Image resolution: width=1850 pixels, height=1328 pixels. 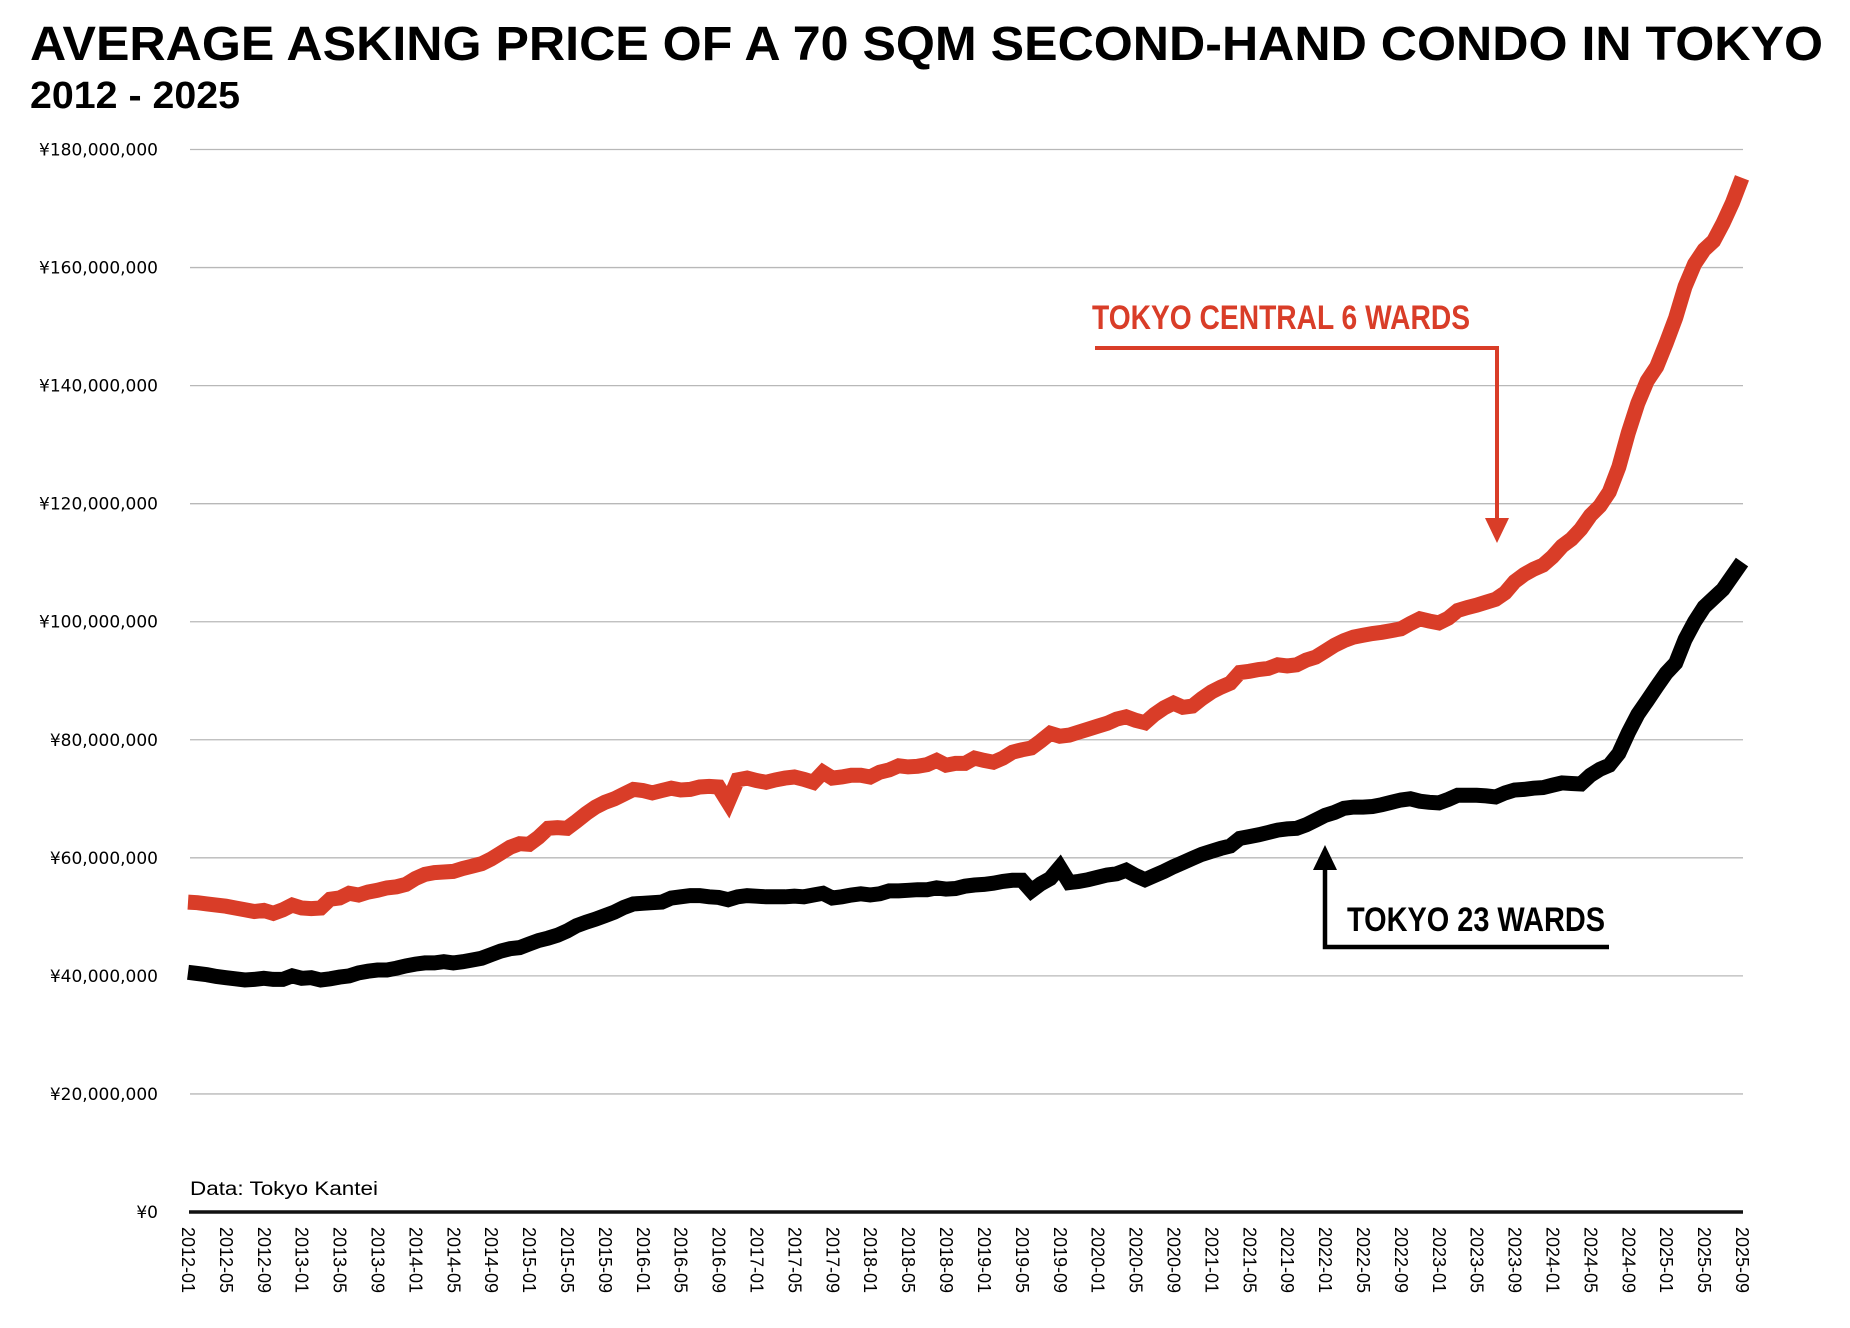 I want to click on x-tick-label: 2012-05, so click(x=226, y=1260).